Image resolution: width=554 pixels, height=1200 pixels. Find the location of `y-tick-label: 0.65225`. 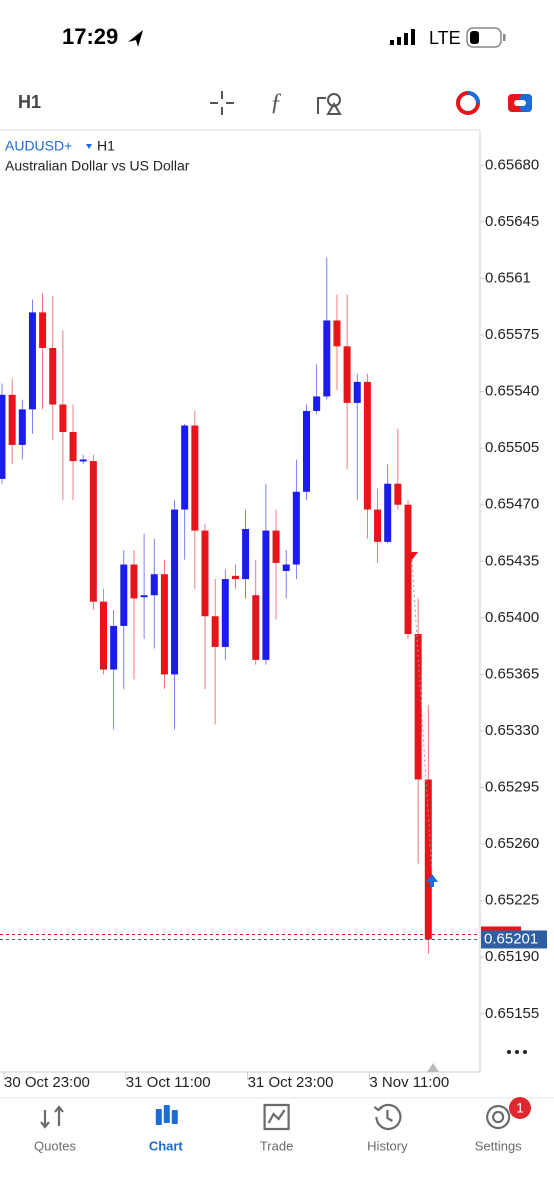

y-tick-label: 0.65225 is located at coordinates (512, 900).